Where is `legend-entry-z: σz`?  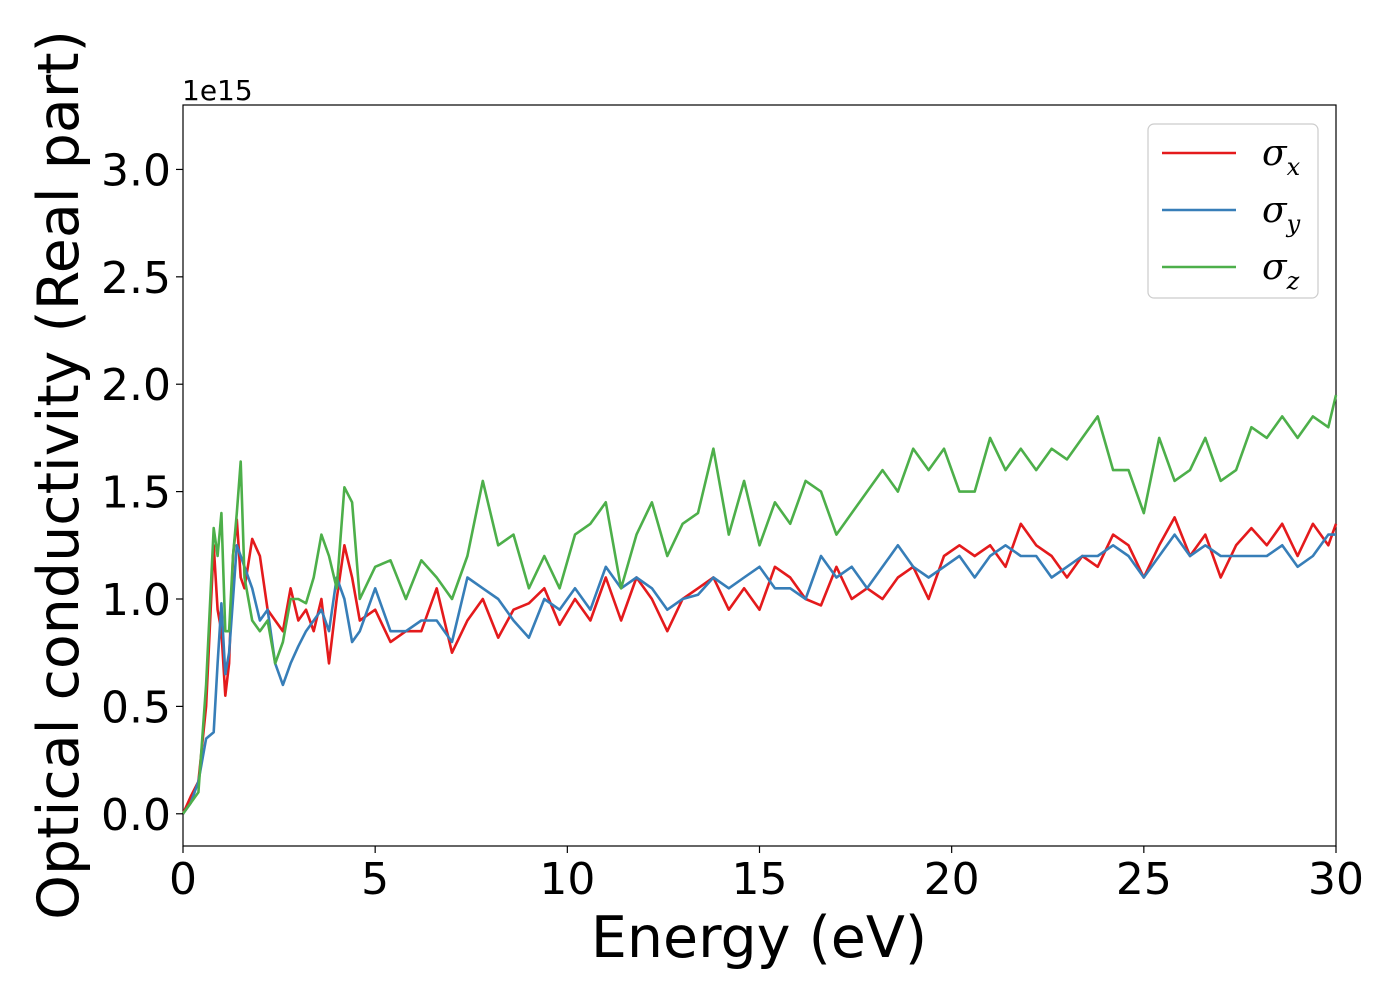
legend-entry-z: σz is located at coordinates (1281, 271).